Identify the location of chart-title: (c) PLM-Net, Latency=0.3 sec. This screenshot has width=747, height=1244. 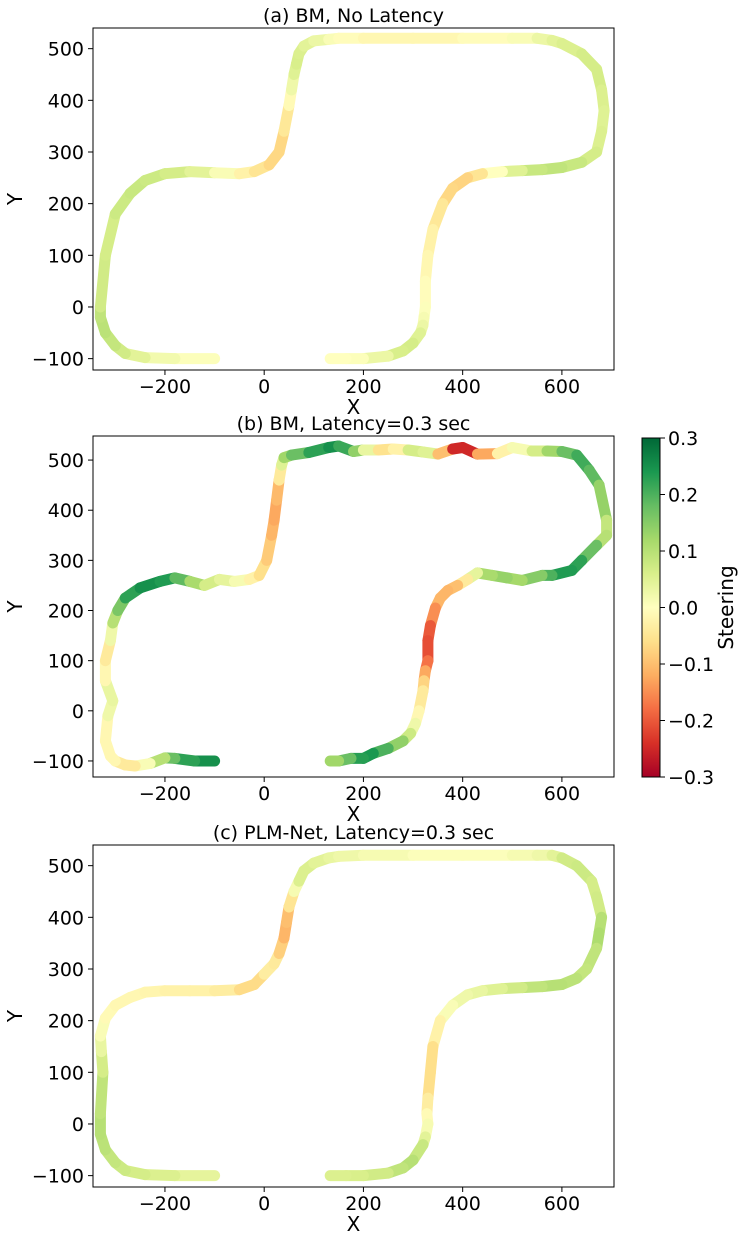
(353, 833).